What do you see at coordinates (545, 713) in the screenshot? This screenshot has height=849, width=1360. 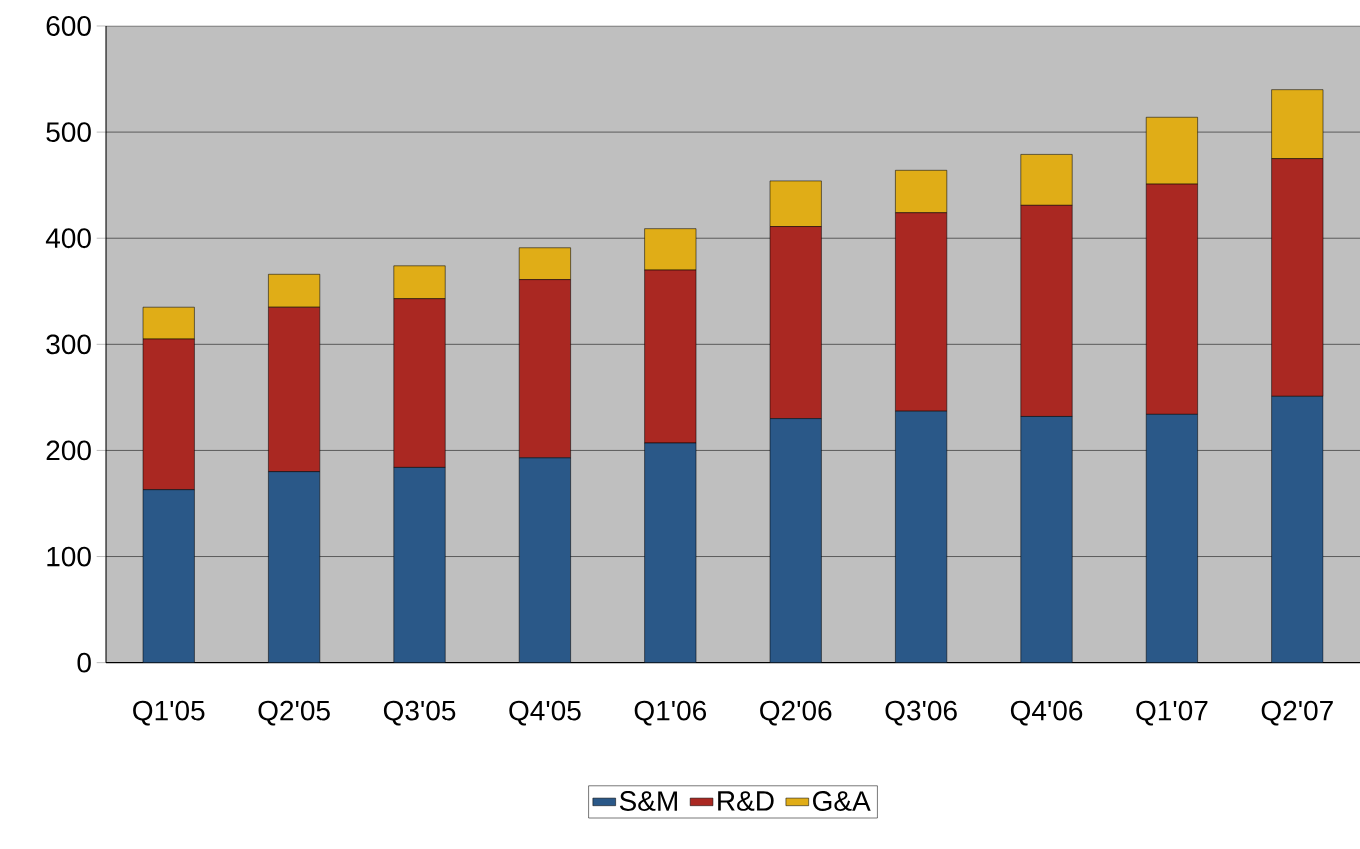 I see `x-tick-label: Q4'05` at bounding box center [545, 713].